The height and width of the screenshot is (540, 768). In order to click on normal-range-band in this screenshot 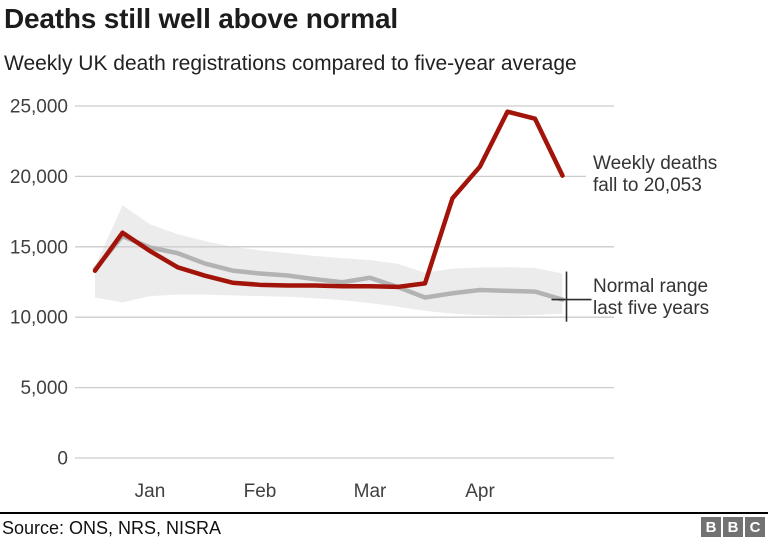, I will do `click(329, 260)`.